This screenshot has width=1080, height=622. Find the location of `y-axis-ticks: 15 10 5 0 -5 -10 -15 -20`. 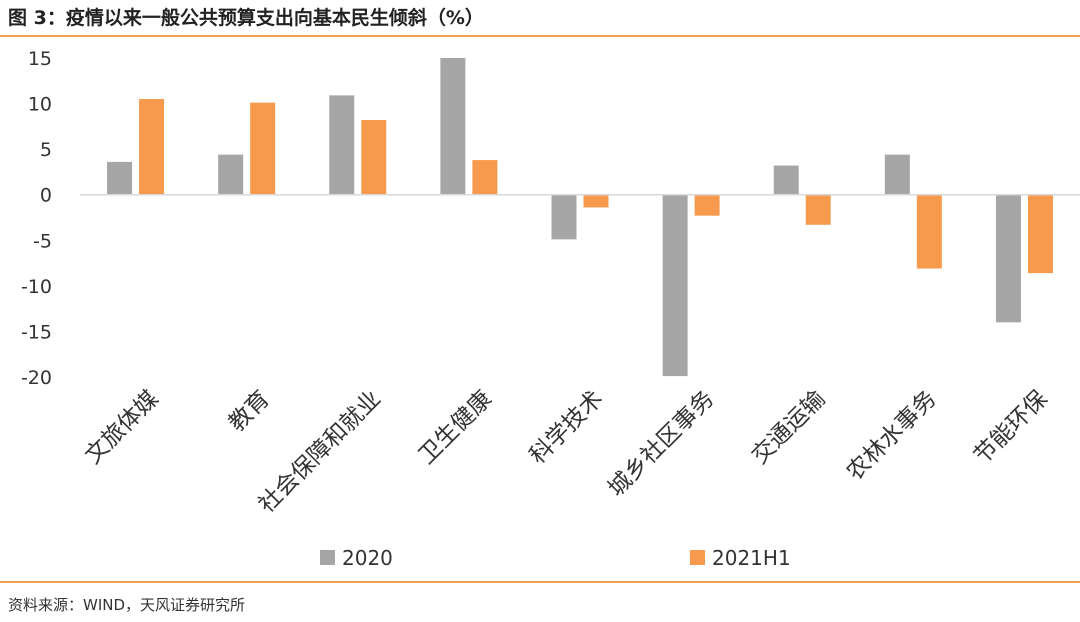

y-axis-ticks: 15 10 5 0 -5 -10 -15 -20 is located at coordinates (36, 218).